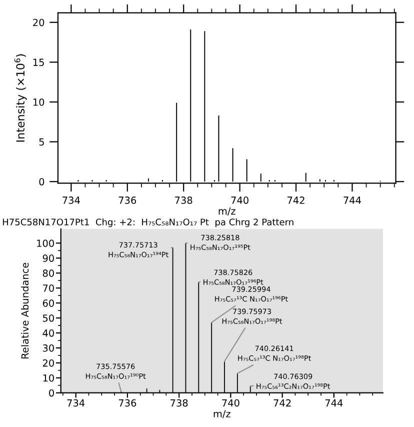 The height and width of the screenshot is (427, 414). Describe the element at coordinates (48, 348) in the screenshot. I see `y-tick-label: 30` at that location.